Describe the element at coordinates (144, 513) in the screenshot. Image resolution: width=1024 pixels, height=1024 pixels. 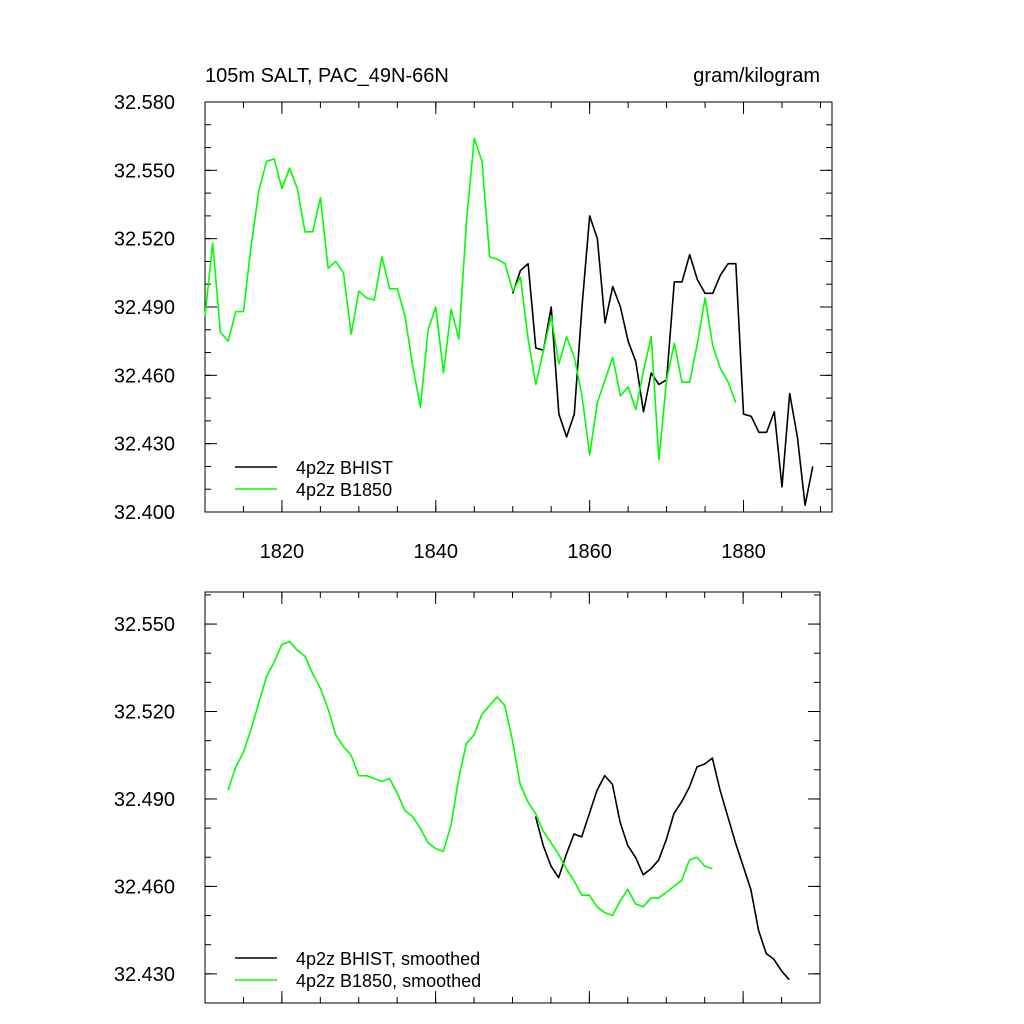
I see `y-tick-label: 32.400` at that location.